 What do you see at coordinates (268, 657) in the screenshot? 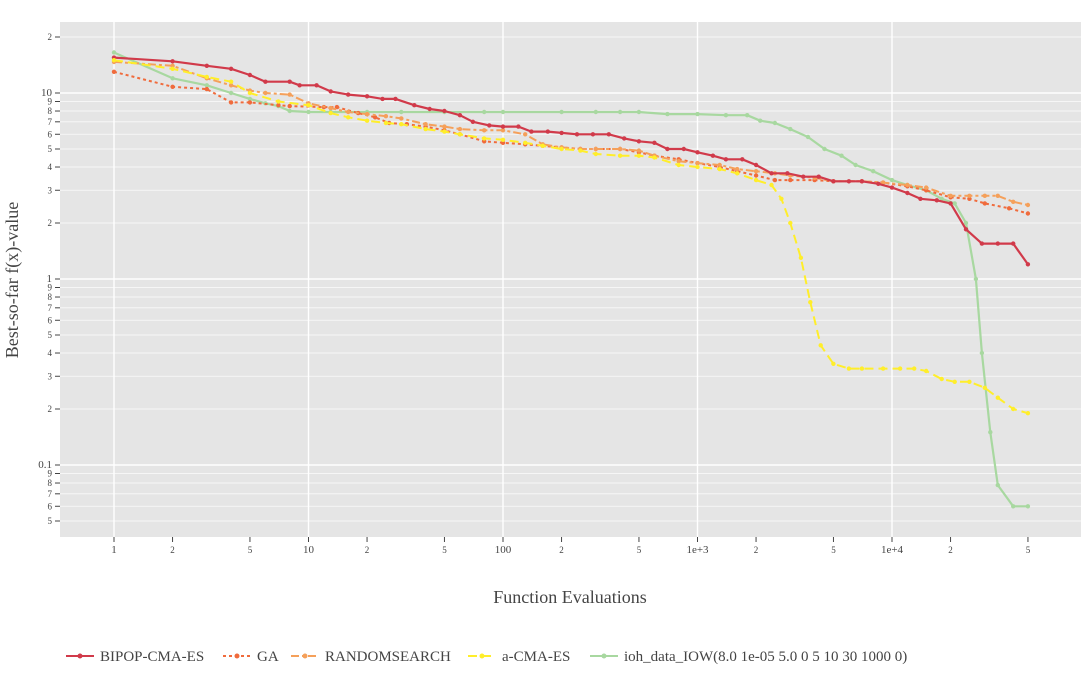
I see `legend-label: GA` at bounding box center [268, 657].